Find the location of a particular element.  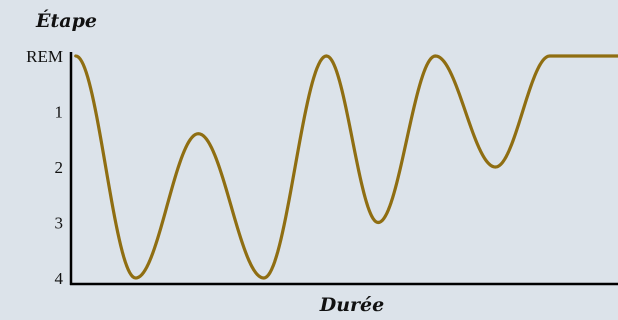

x-axis-title: Durée is located at coordinates (351, 305).